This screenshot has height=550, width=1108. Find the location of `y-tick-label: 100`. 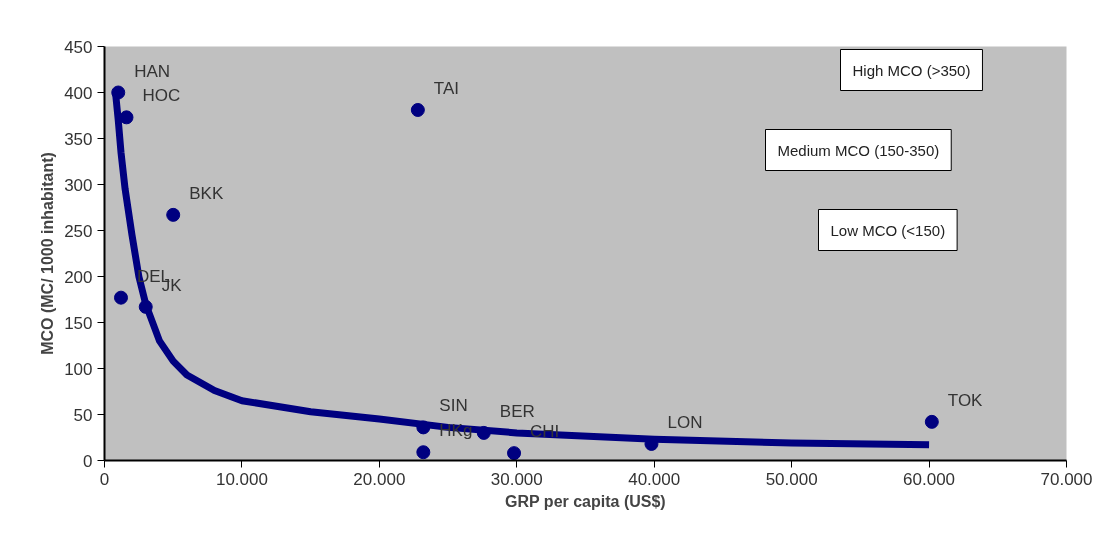

y-tick-label: 100 is located at coordinates (78, 369).